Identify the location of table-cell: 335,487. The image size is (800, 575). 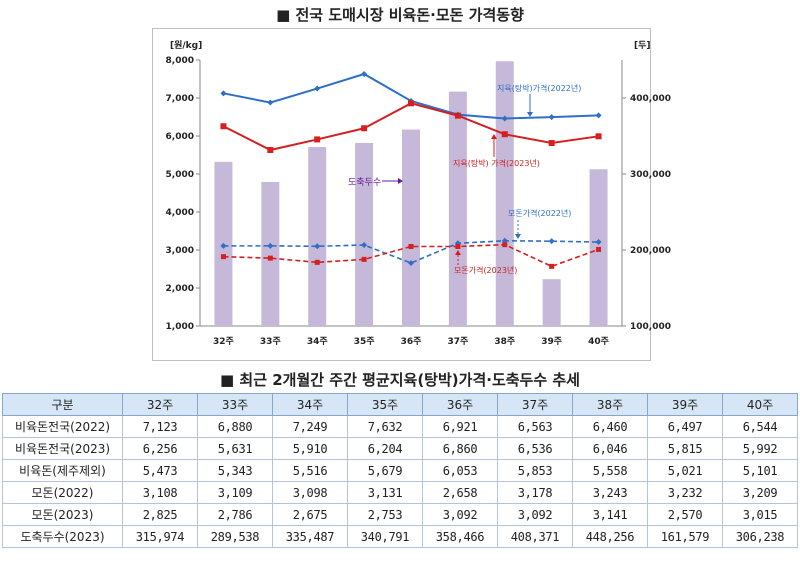
(310, 536).